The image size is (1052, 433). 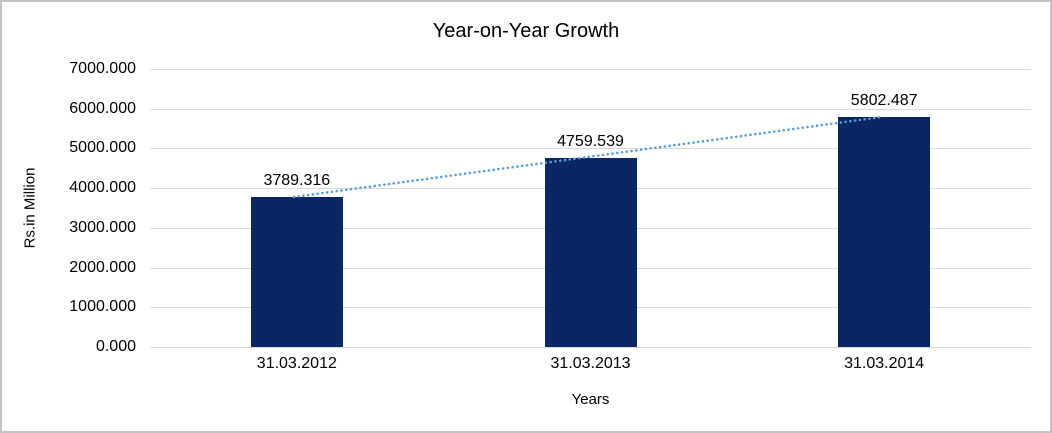 I want to click on y-tick-label: 1000.000, so click(x=102, y=307).